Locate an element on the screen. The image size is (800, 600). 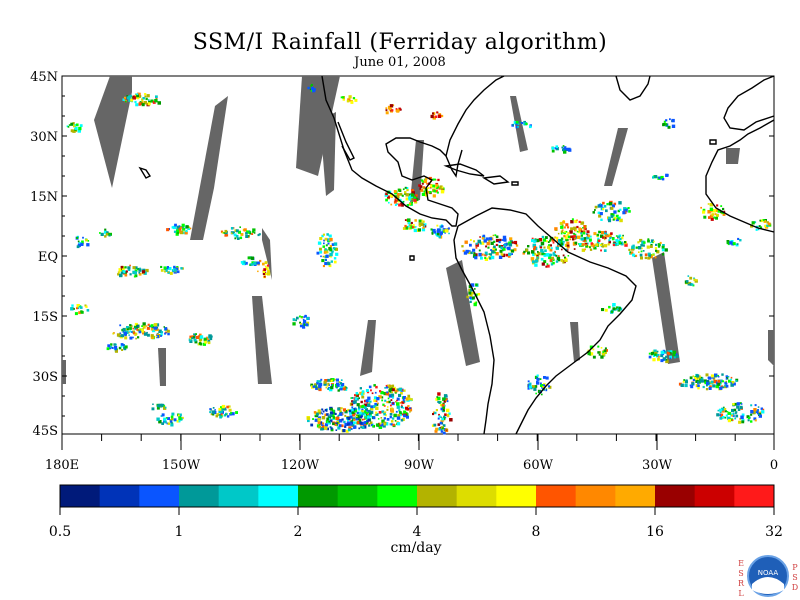
noaa-bird-icon is located at coordinates (768, 585).